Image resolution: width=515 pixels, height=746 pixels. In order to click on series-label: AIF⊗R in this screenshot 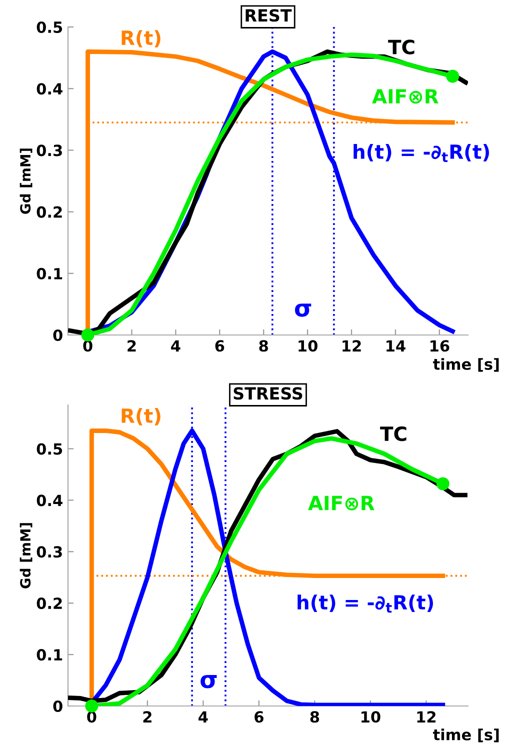, I will do `click(405, 96)`.